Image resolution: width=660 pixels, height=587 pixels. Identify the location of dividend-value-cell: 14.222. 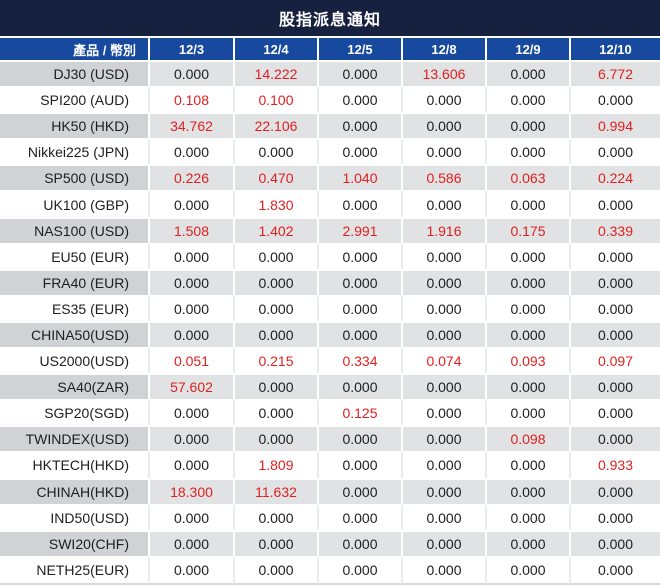
(275, 73).